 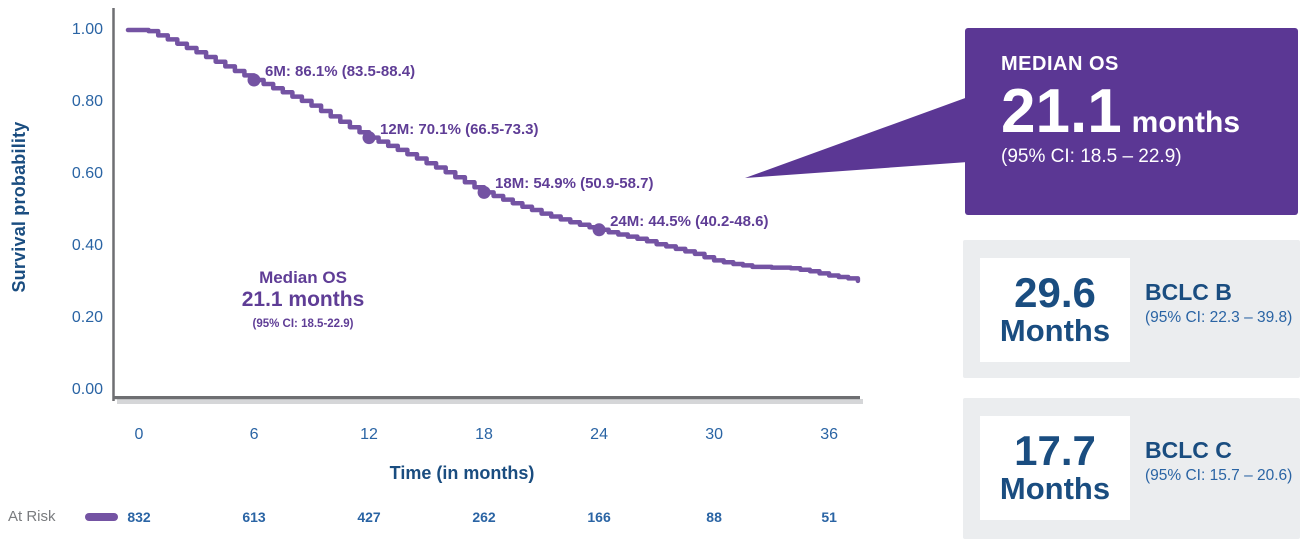 I want to click on at-risk-count: 262, so click(x=484, y=517).